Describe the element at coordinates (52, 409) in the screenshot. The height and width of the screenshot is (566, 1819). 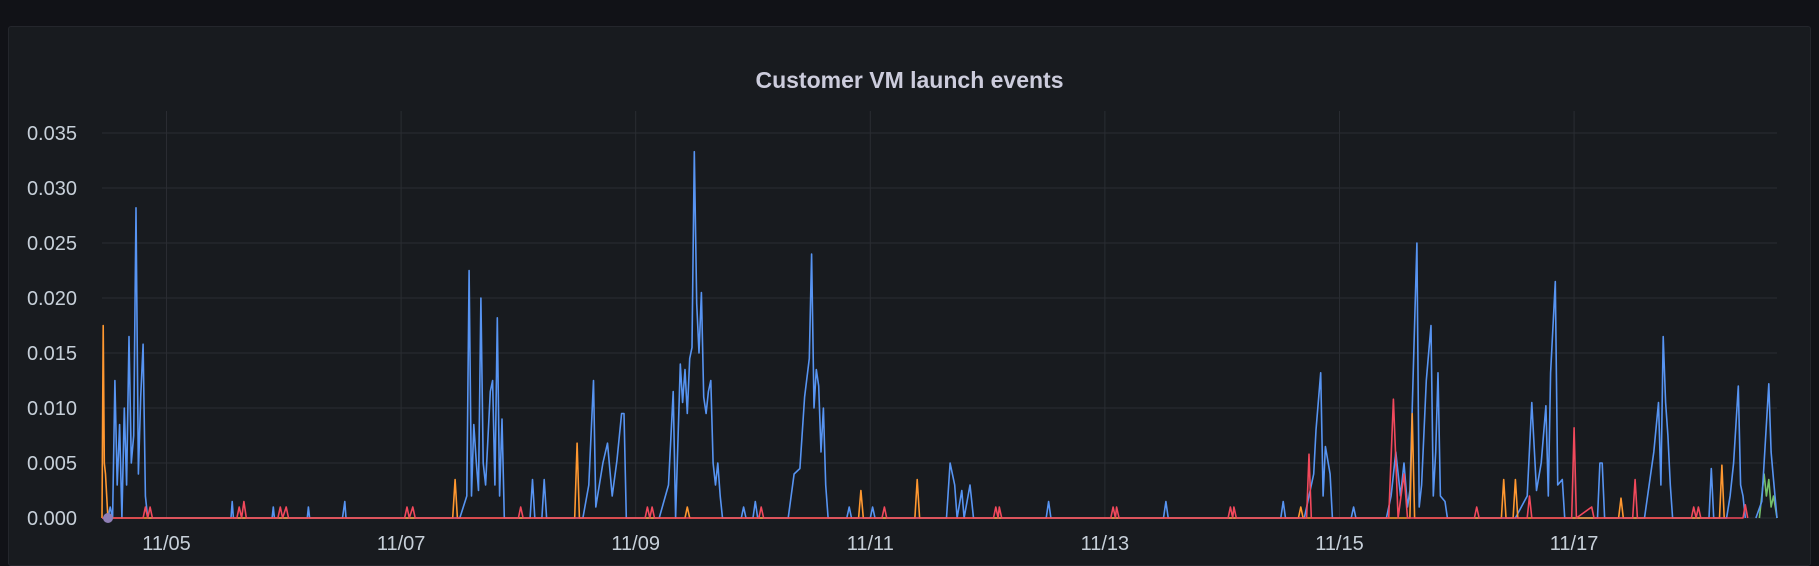
I see `y-tick-label: 0.010` at that location.